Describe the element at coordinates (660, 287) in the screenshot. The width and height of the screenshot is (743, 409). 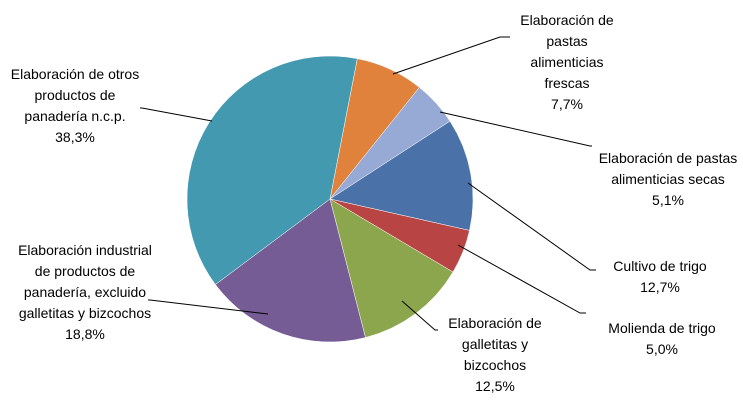
I see `value-label: 12,7%` at that location.